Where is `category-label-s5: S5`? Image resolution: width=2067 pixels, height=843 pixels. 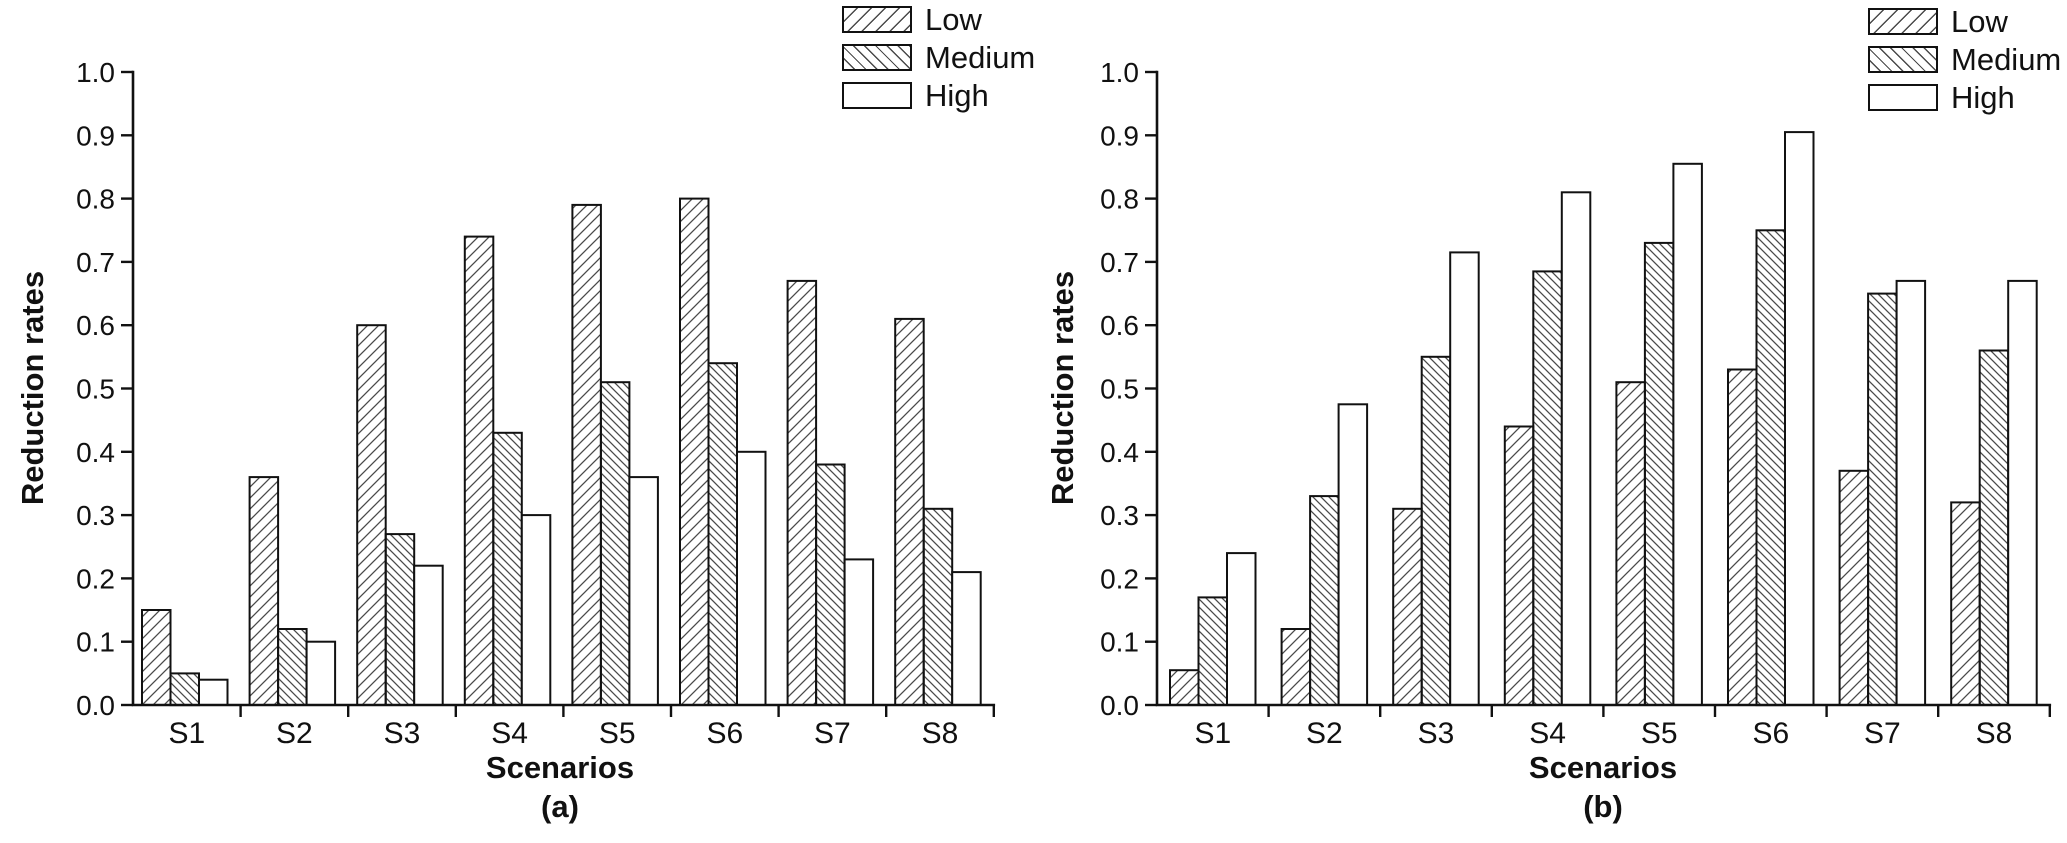 category-label-s5: S5 is located at coordinates (617, 733).